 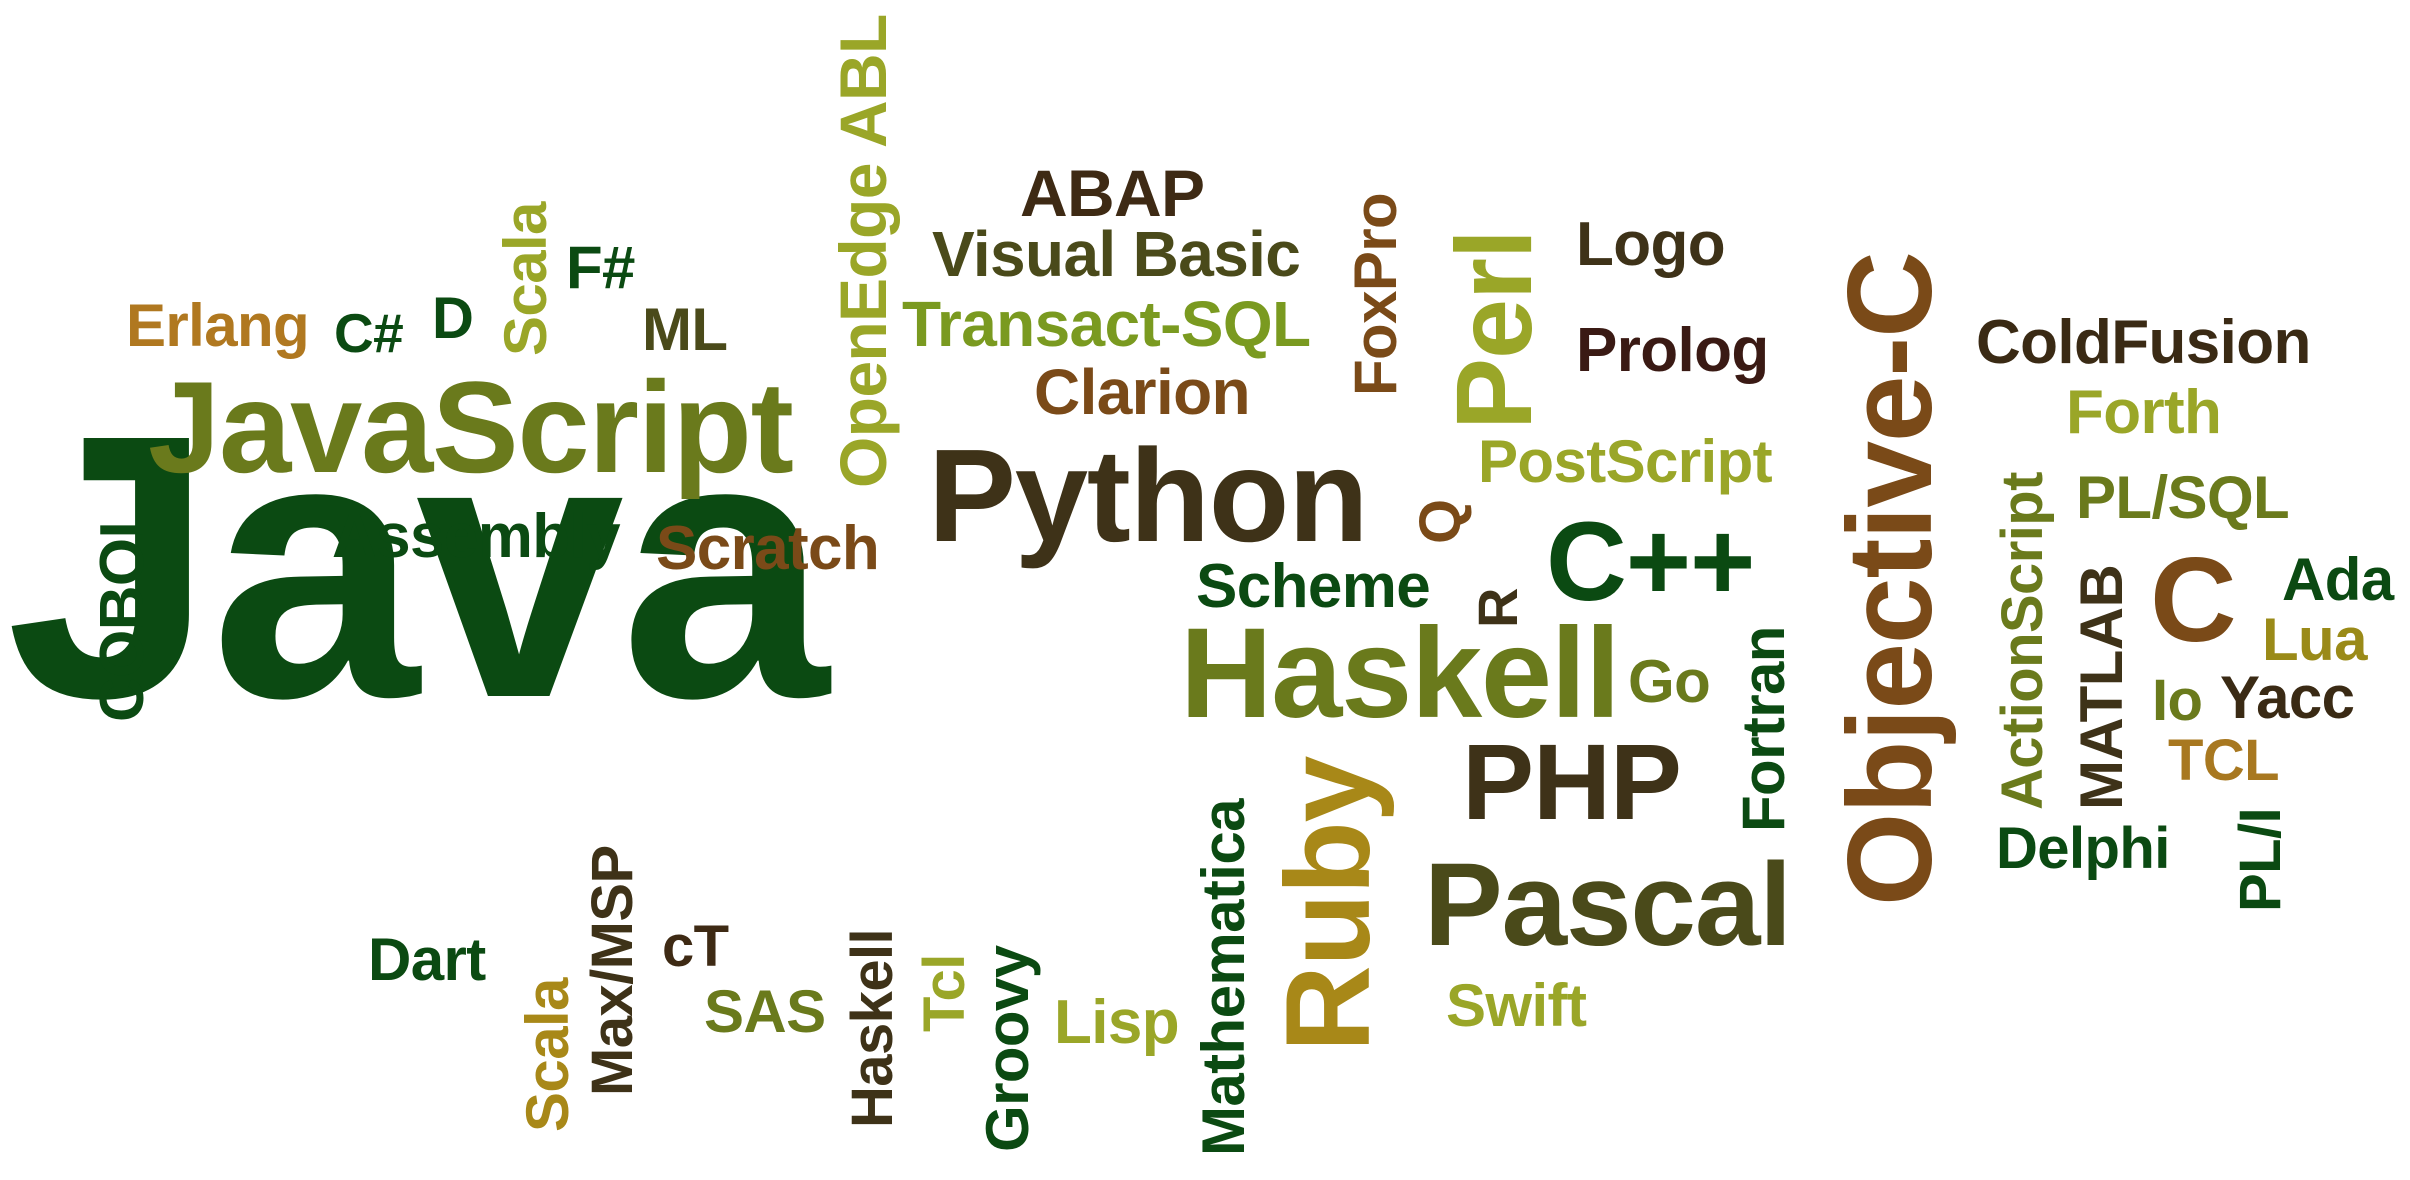 What do you see at coordinates (2183, 497) in the screenshot?
I see `word-plsql: PL/SQL` at bounding box center [2183, 497].